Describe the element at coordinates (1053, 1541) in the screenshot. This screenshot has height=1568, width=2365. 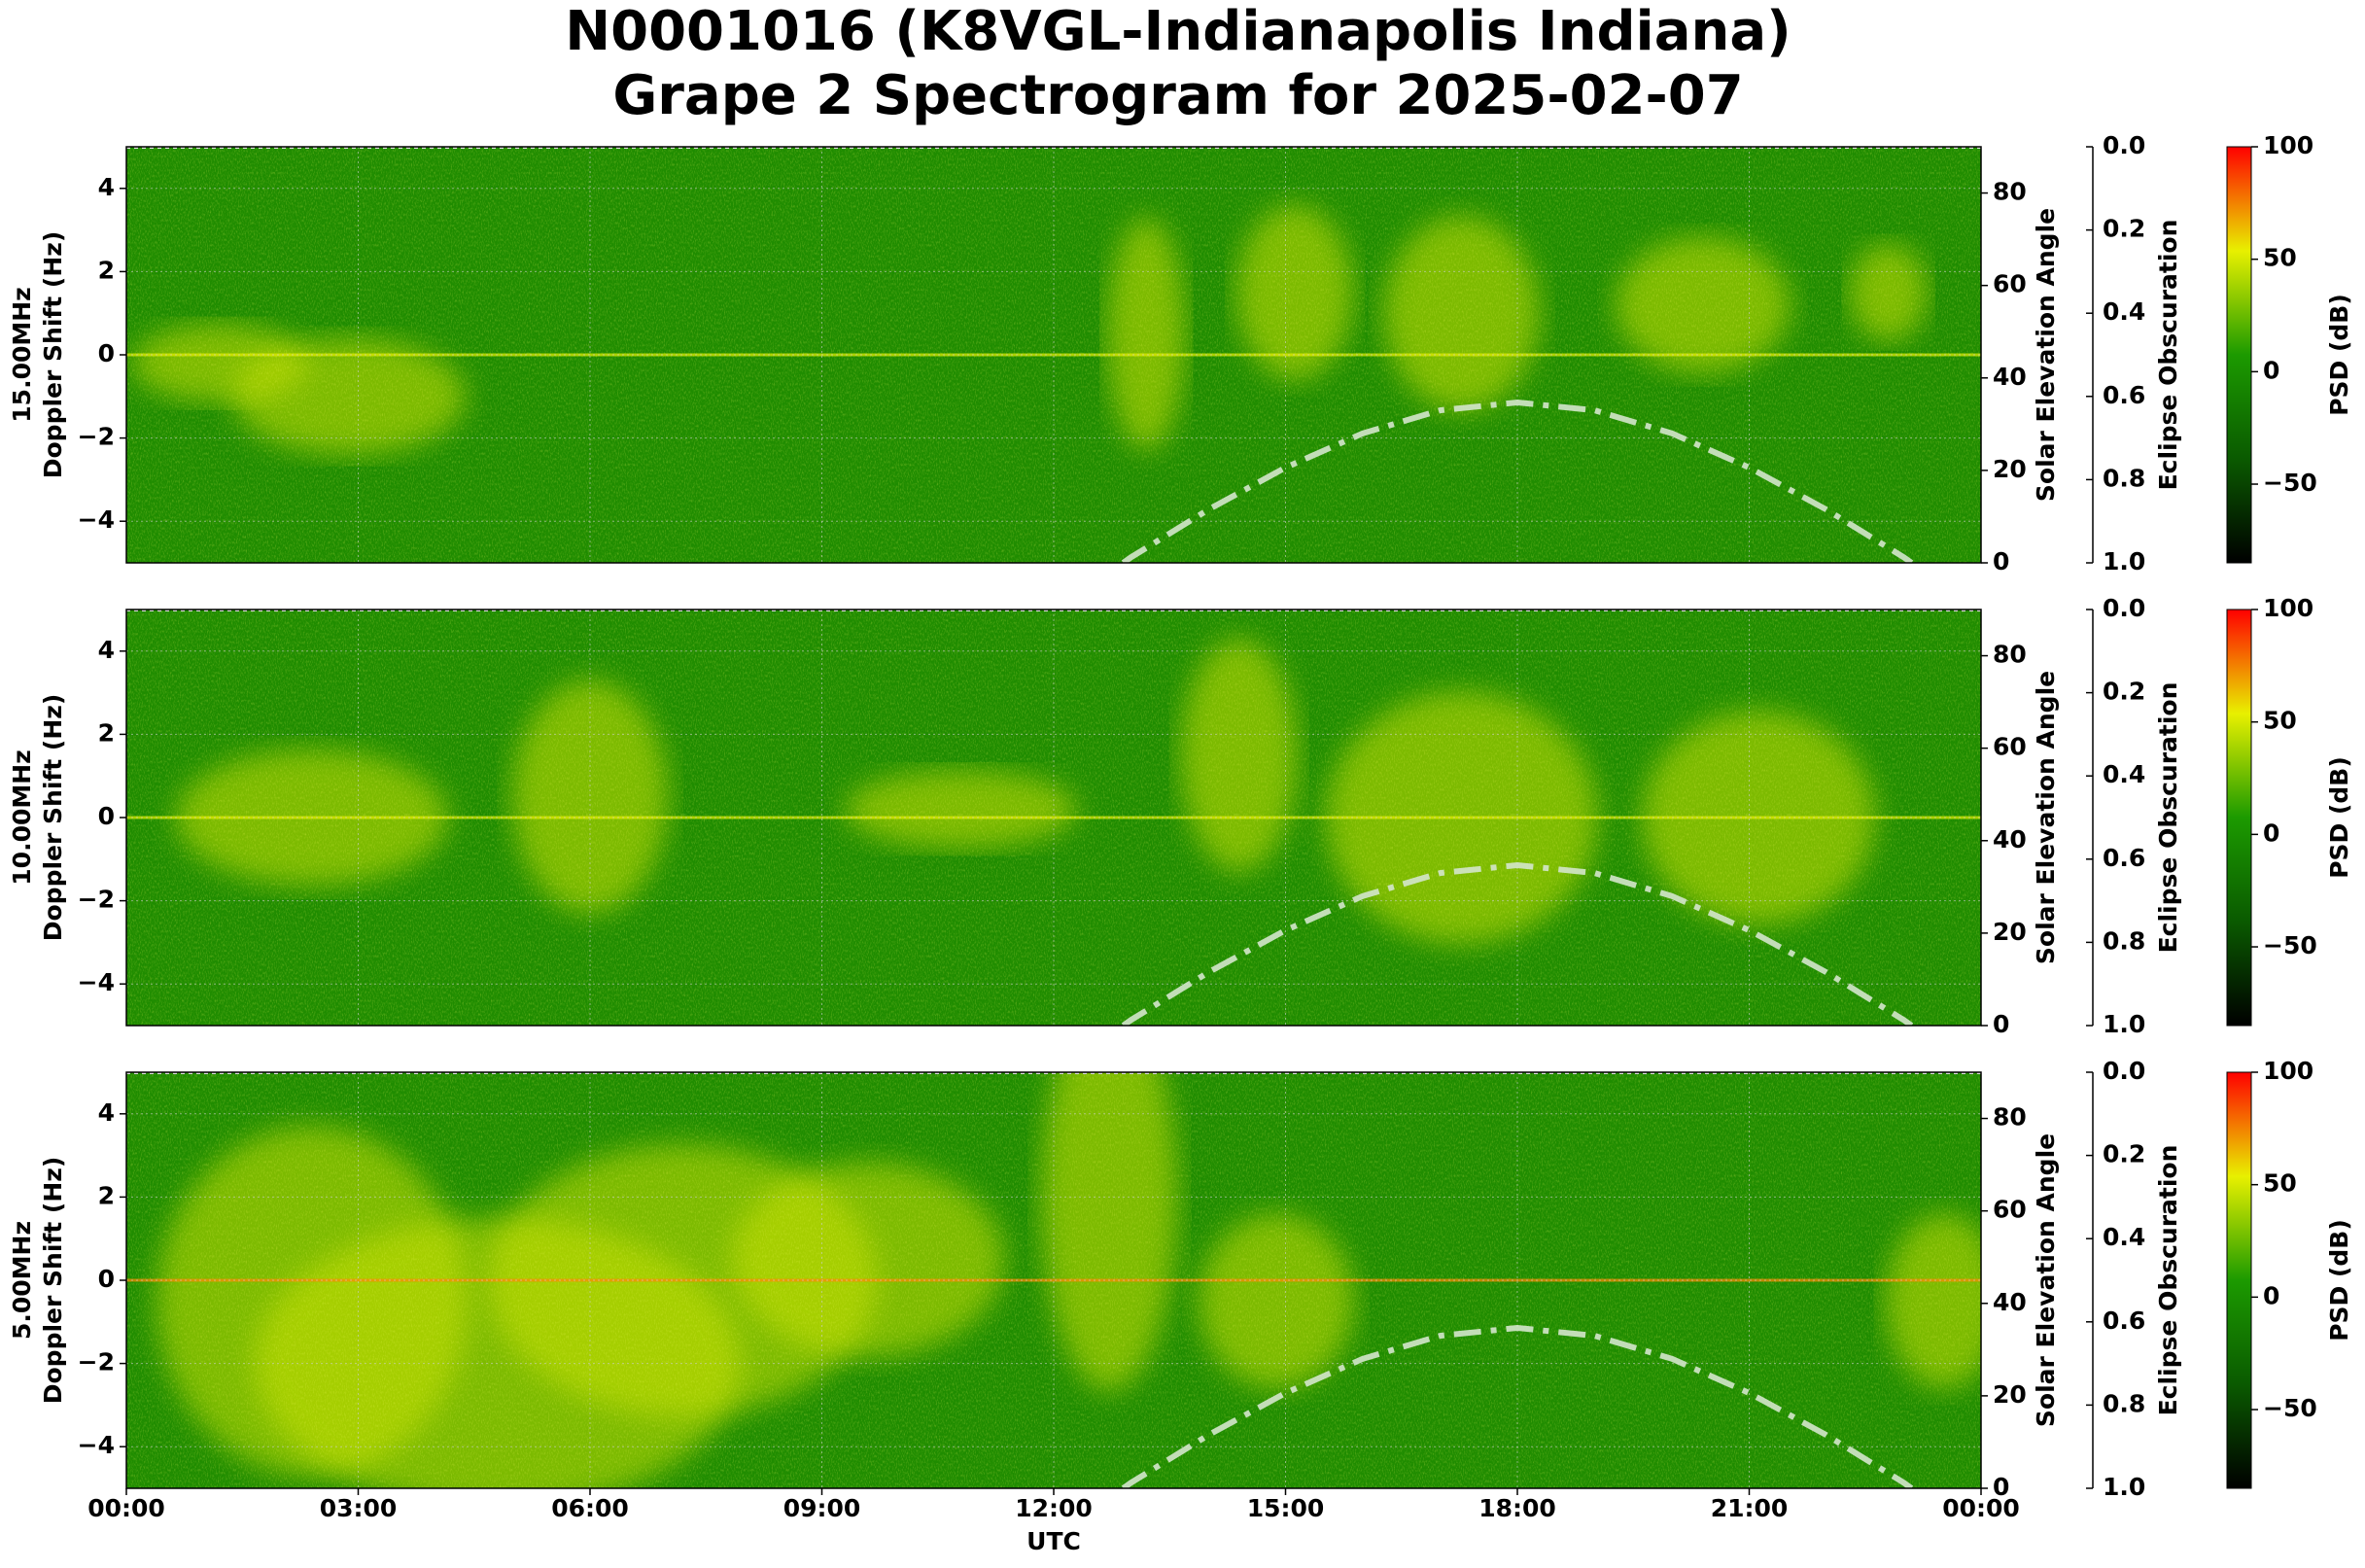
I see `x-axis-label: UTC` at that location.